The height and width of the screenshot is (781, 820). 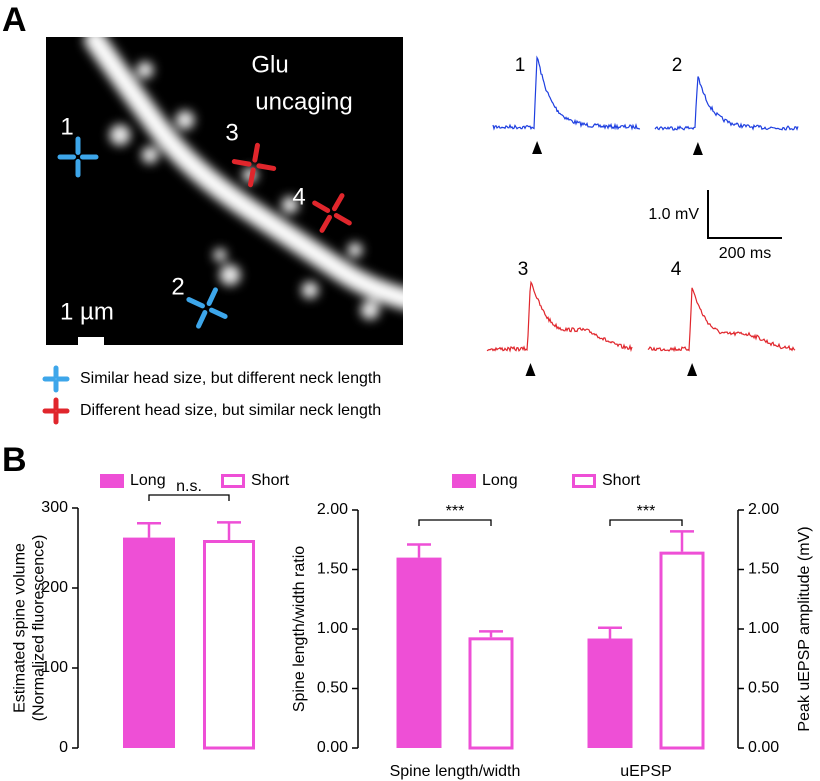 I want to click on x-tick-label: uEPSP, so click(x=646, y=771).